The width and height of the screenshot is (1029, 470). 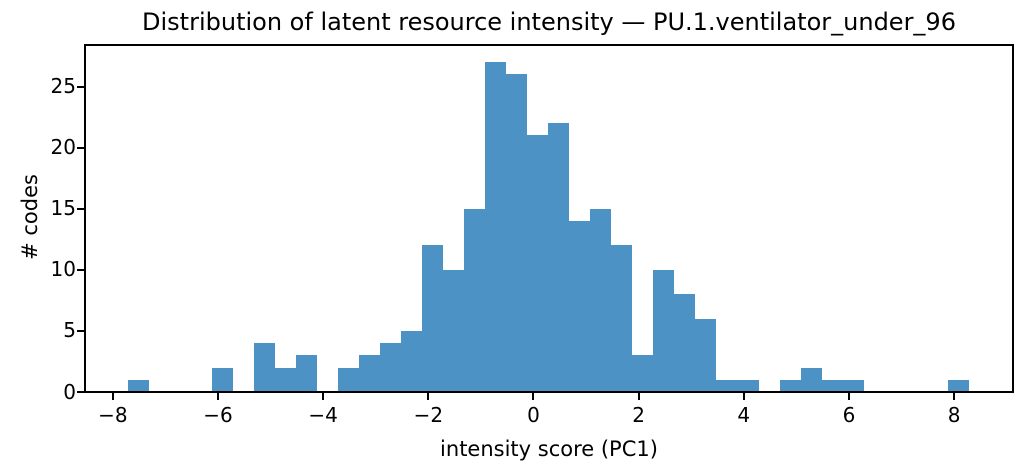 I want to click on y-tick-label: 5, so click(x=69, y=330).